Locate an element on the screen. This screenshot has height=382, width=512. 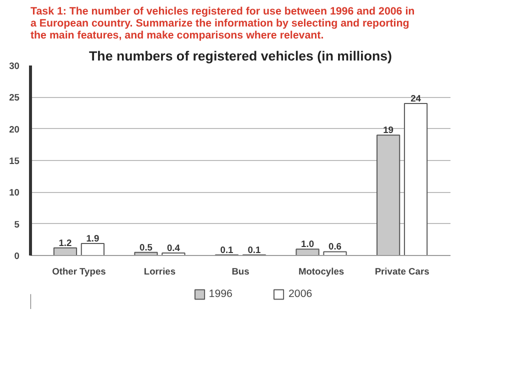
chart-title: The numbers of registered vehicles (in millions) is located at coordinates (240, 56).